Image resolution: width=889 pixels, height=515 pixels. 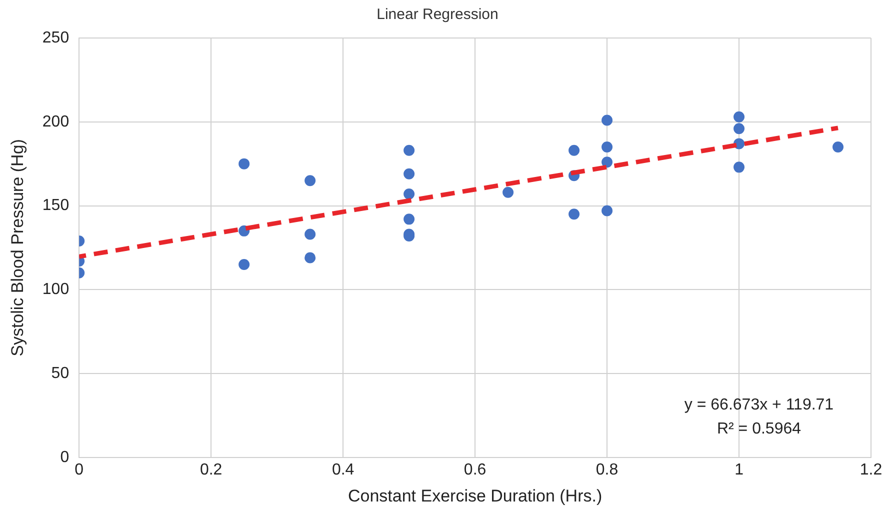 What do you see at coordinates (65, 457) in the screenshot?
I see `y-tick-label: 0` at bounding box center [65, 457].